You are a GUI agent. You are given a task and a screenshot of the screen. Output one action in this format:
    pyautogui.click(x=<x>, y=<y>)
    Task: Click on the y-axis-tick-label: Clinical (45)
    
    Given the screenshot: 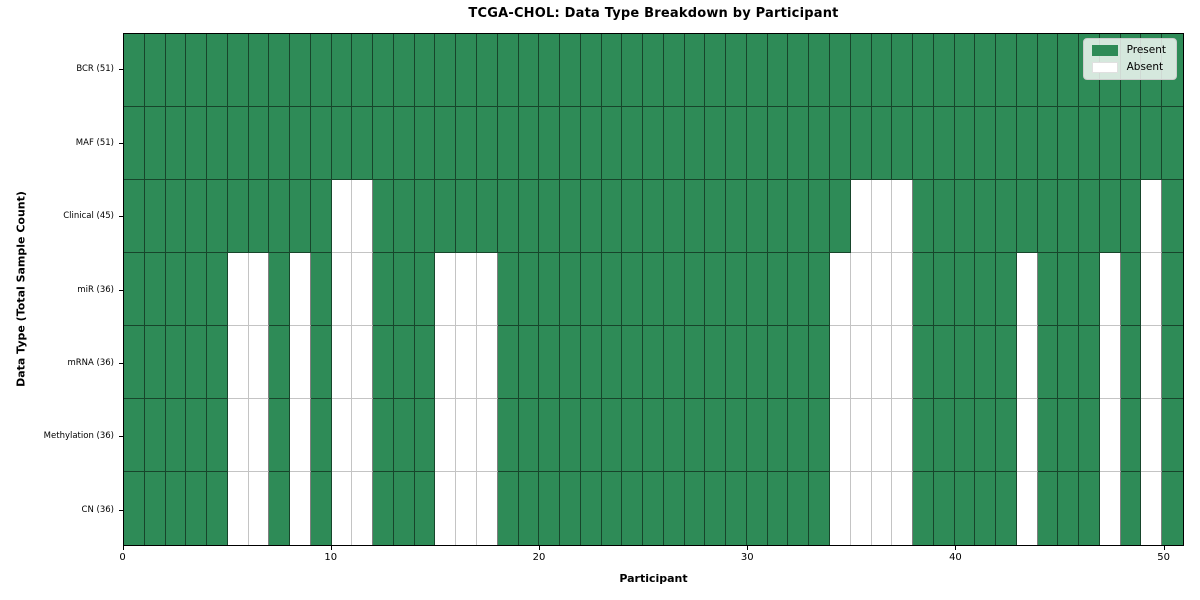 What is the action you would take?
    pyautogui.click(x=88, y=216)
    